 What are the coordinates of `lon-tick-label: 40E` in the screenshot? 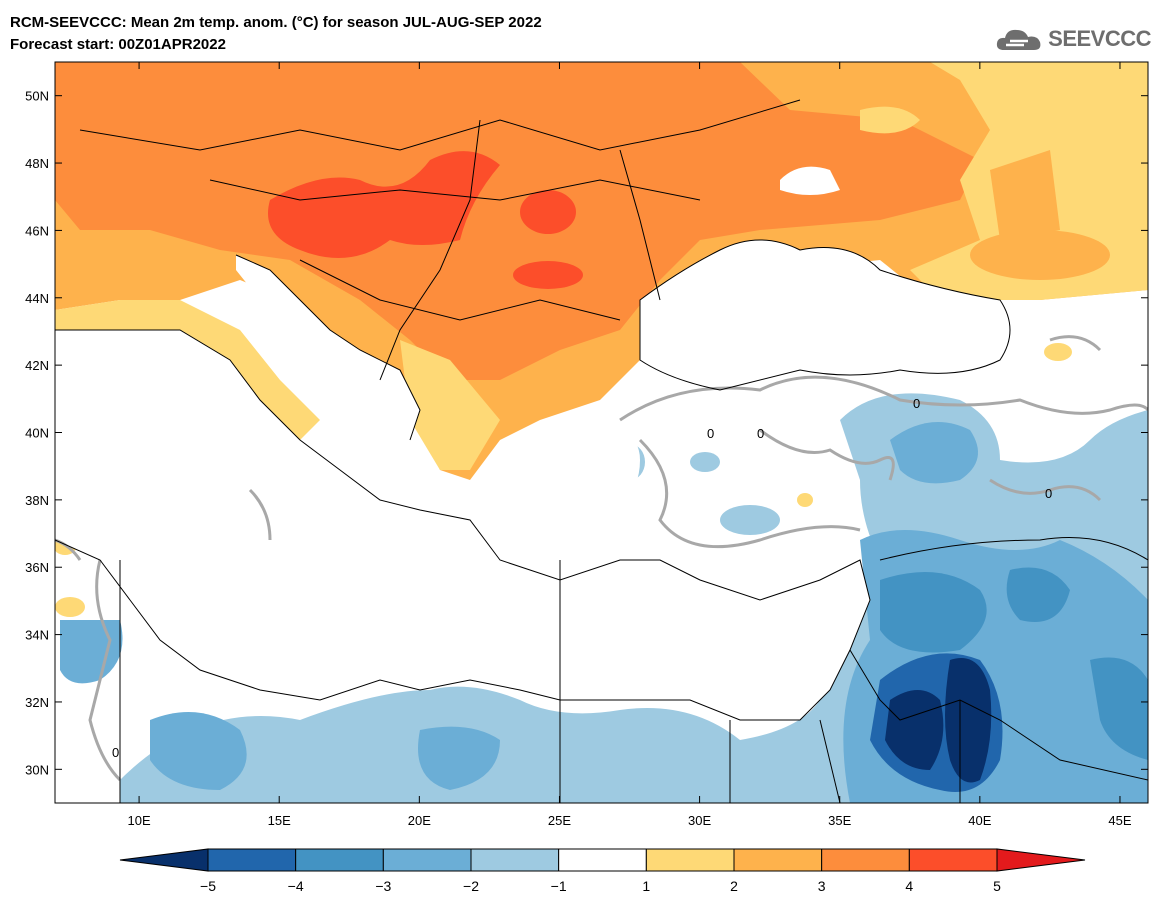 It's located at (979, 820).